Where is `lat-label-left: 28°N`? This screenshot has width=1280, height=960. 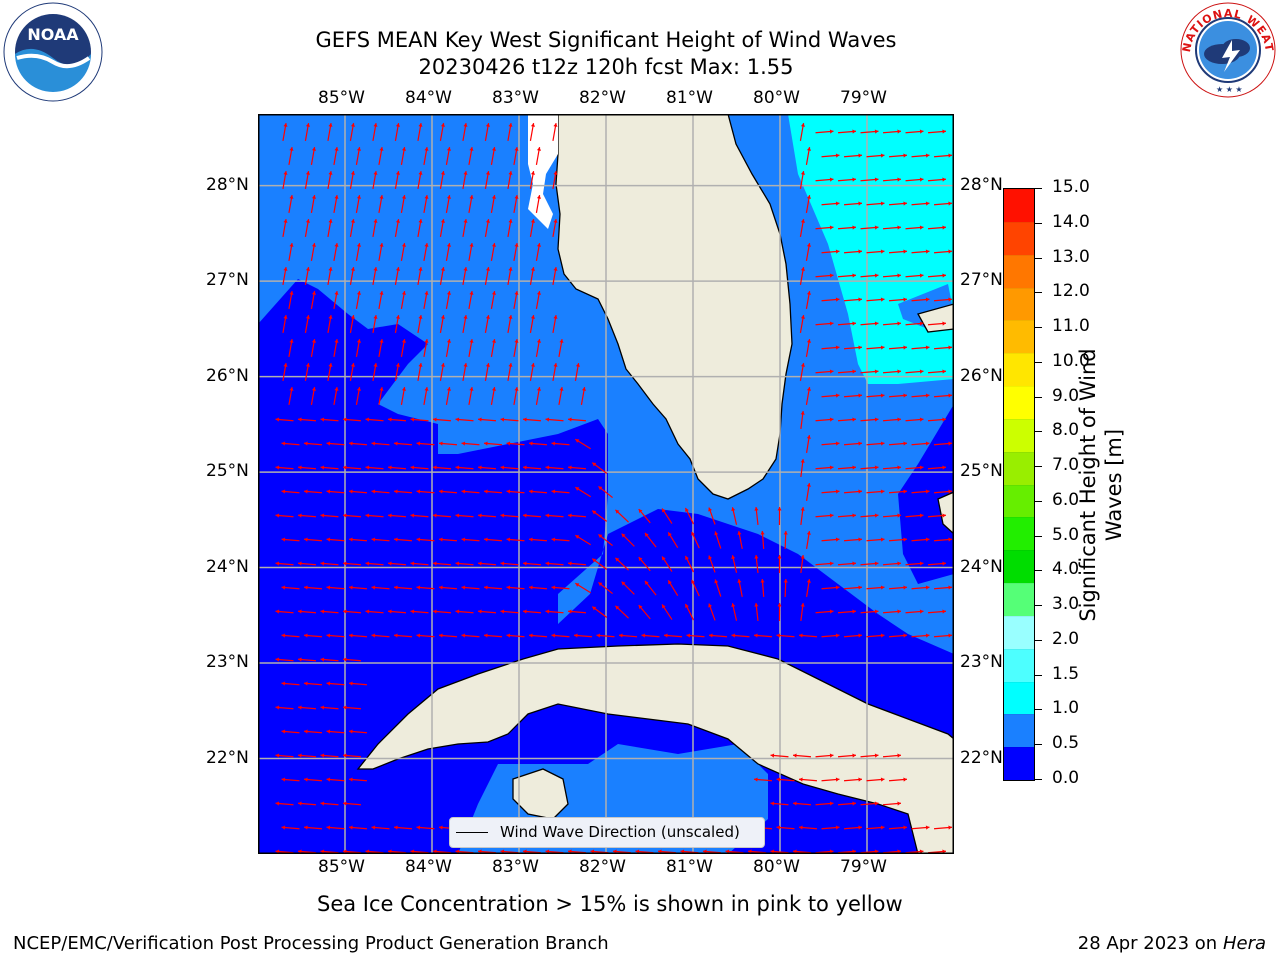
lat-label-left: 28°N is located at coordinates (227, 184).